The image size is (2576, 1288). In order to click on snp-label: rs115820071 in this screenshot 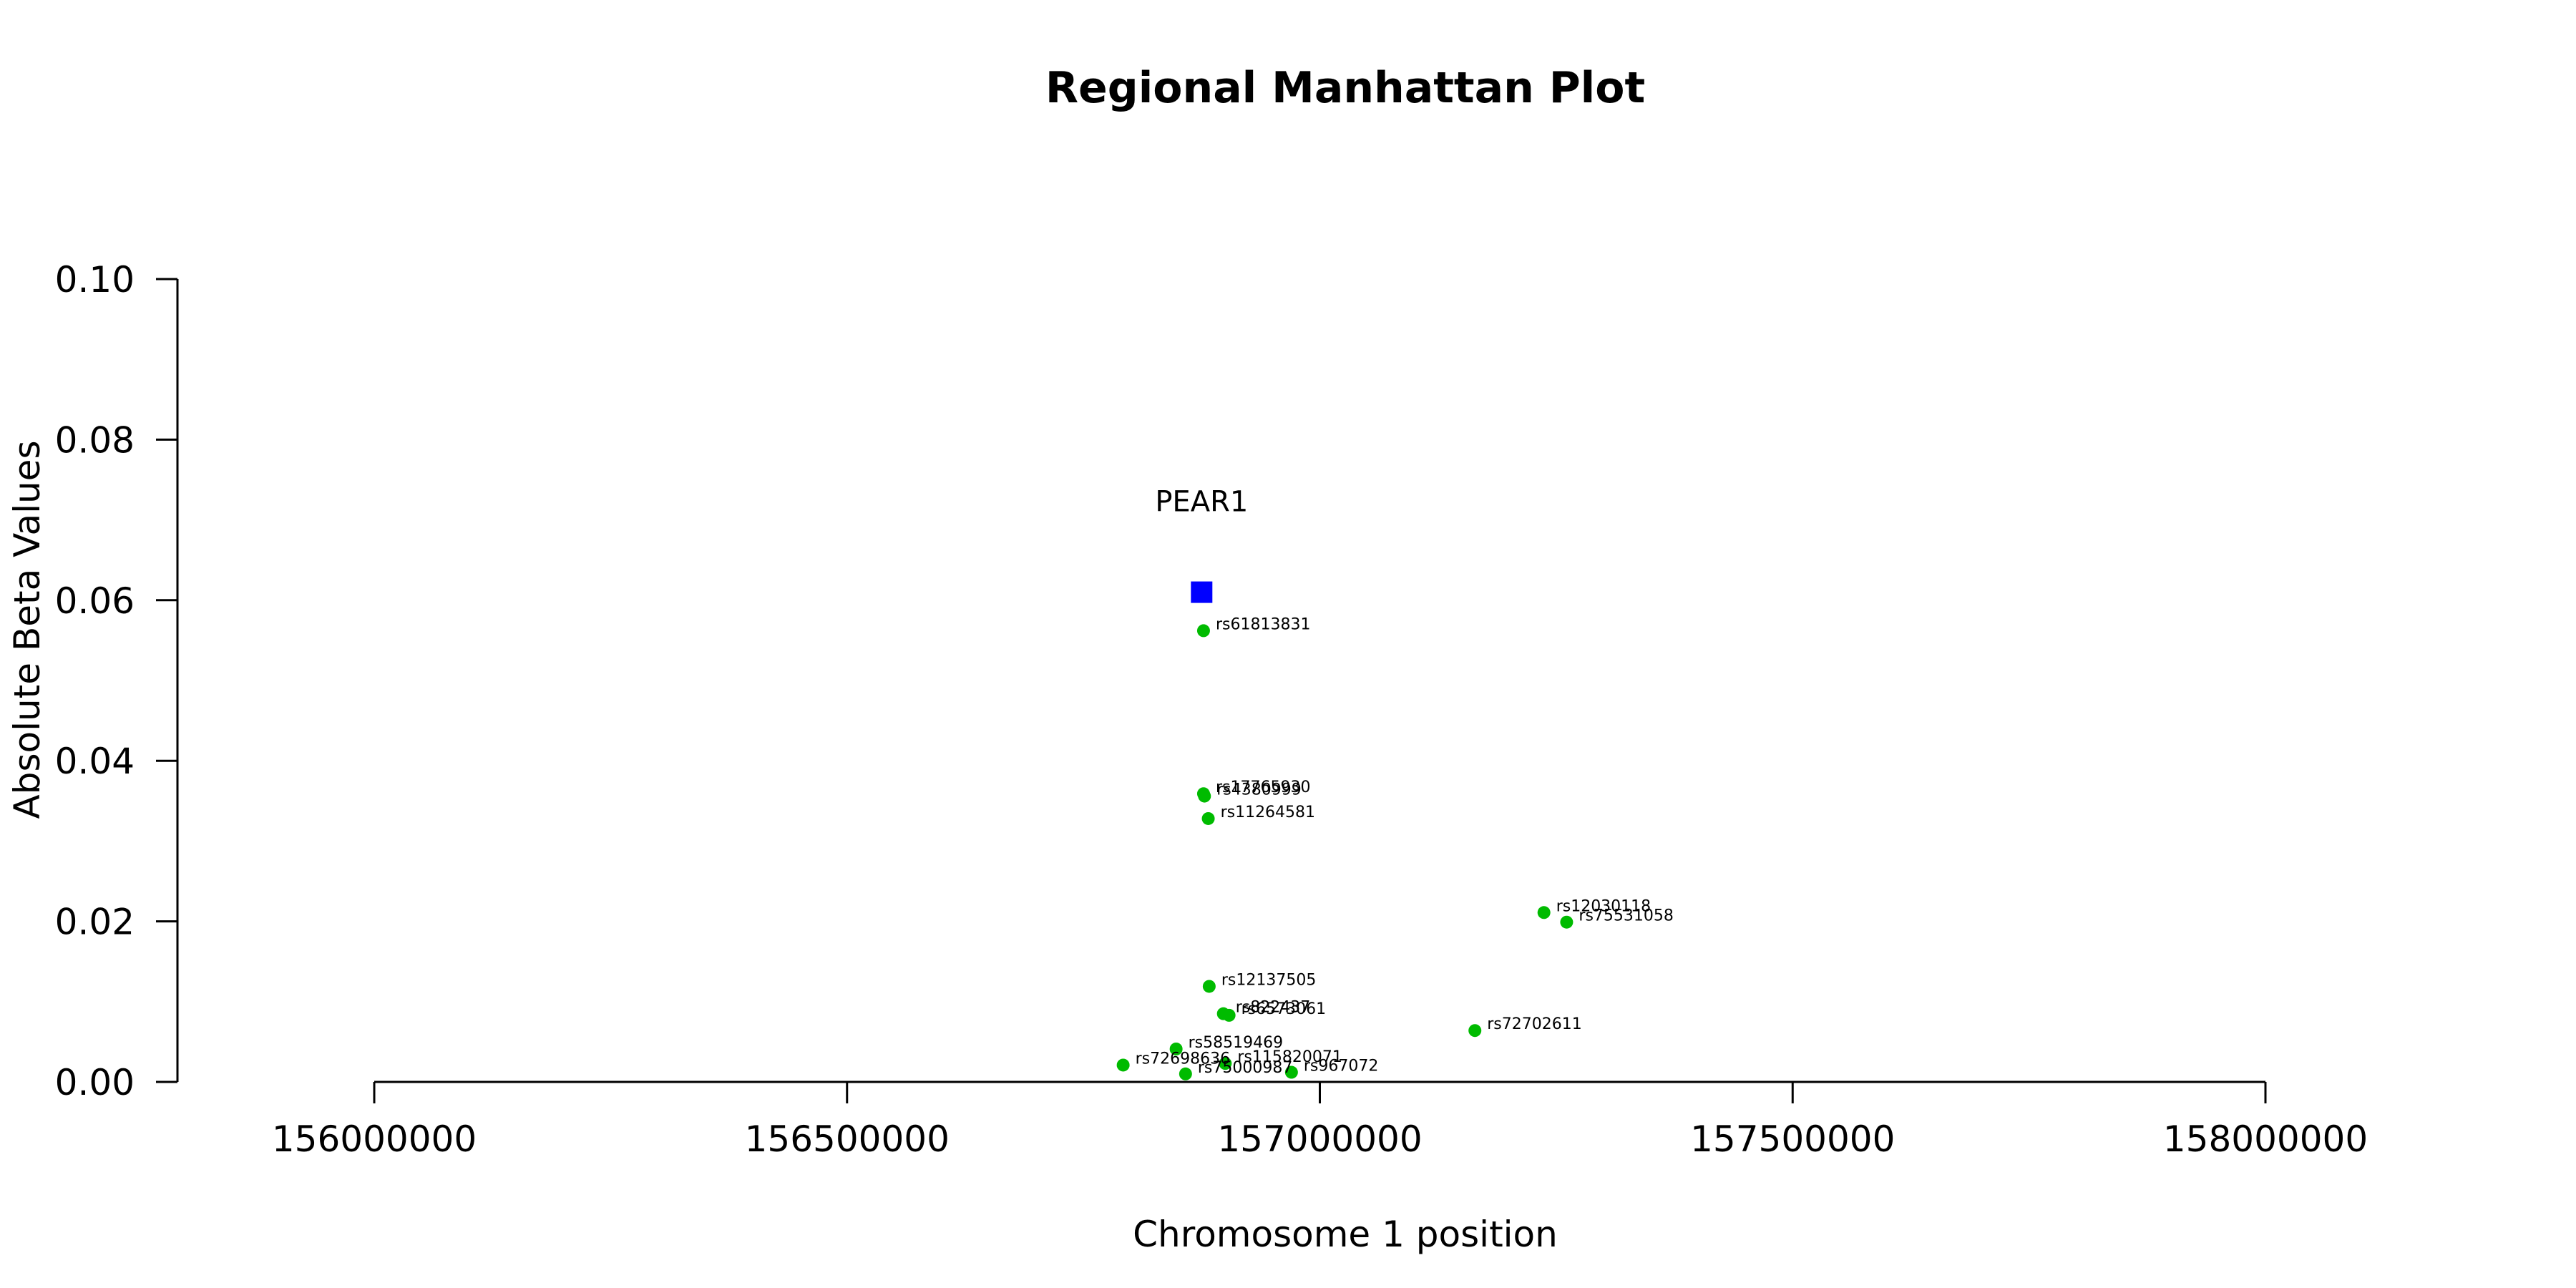, I will do `click(1289, 1057)`.